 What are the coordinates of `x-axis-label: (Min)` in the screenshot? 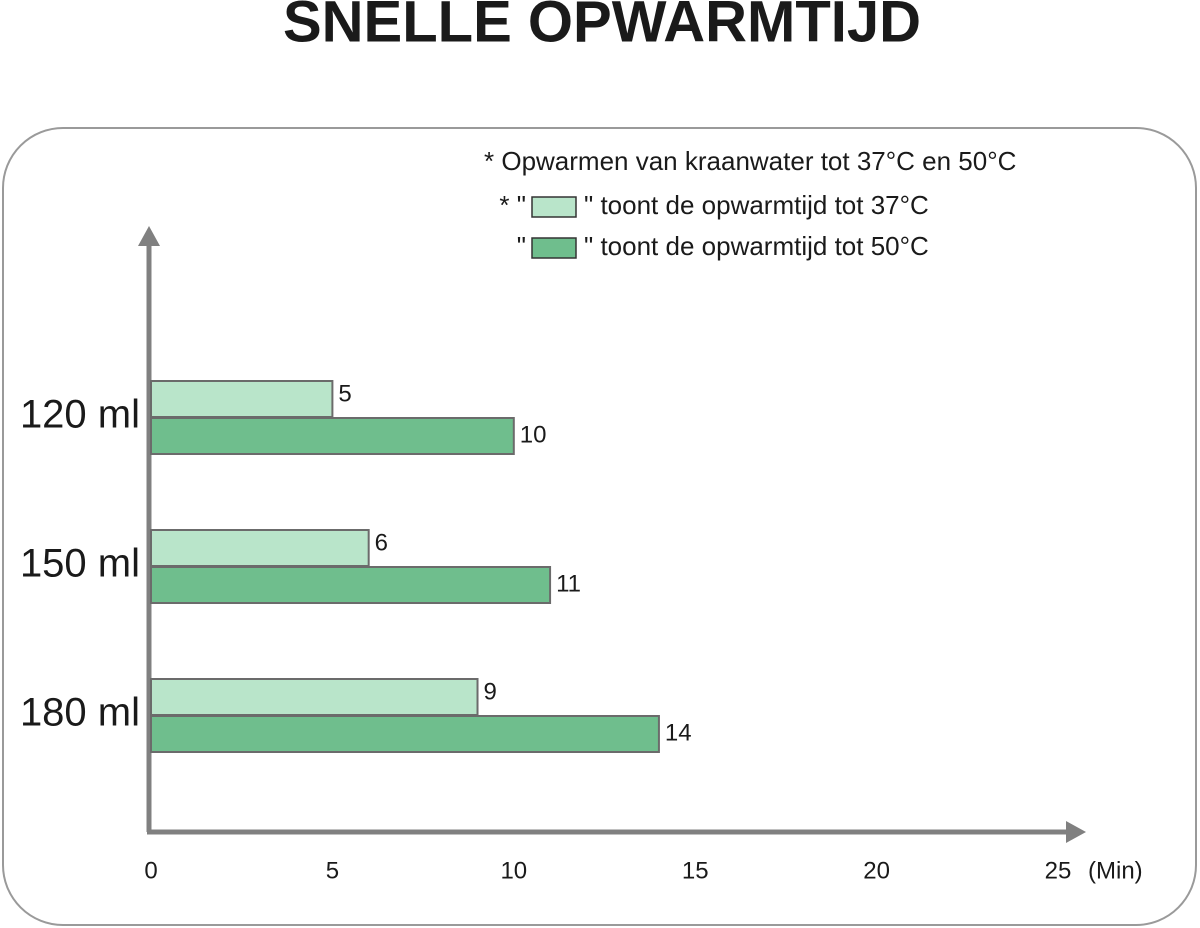 It's located at (1115, 870).